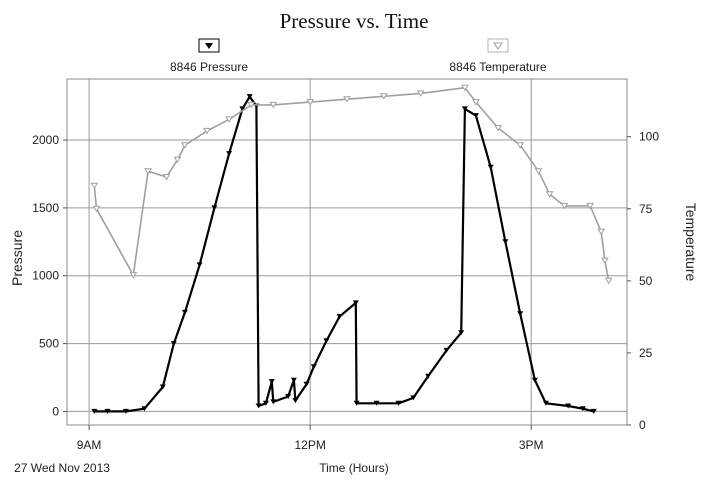  Describe the element at coordinates (498, 67) in the screenshot. I see `legend-temperature-label: 8846 Temperature` at that location.